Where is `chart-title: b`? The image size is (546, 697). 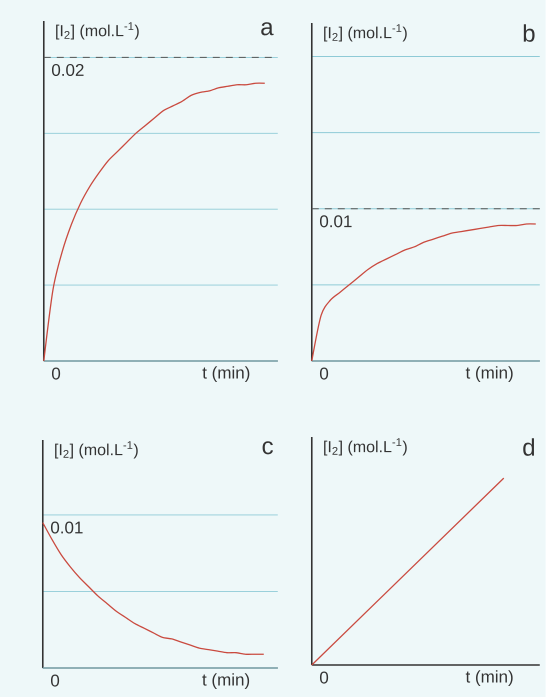
chart-title: b is located at coordinates (529, 33).